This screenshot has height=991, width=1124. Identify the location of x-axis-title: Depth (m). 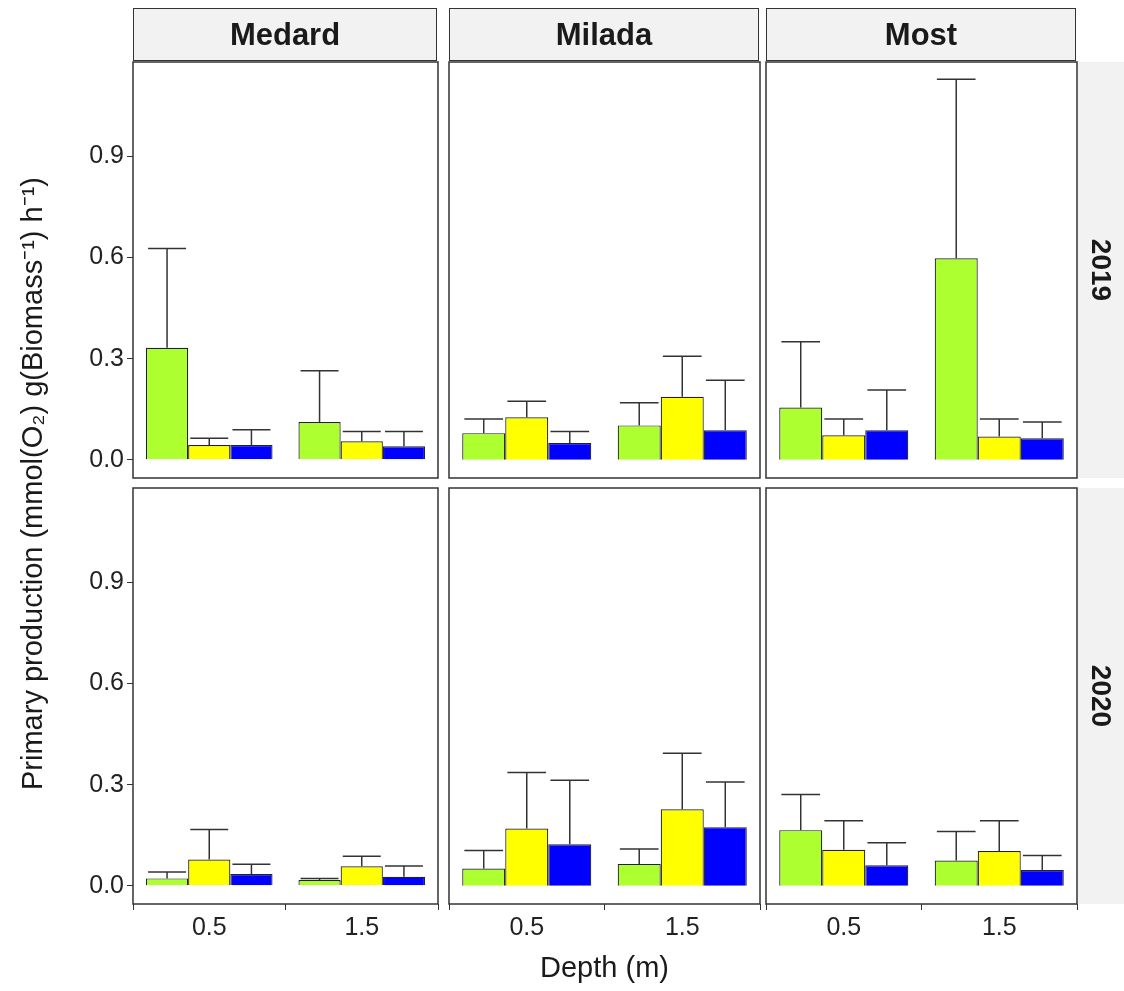
(604, 967).